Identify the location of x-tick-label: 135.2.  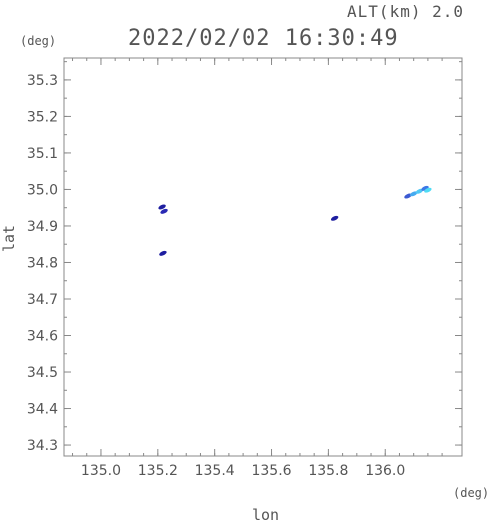
(158, 471).